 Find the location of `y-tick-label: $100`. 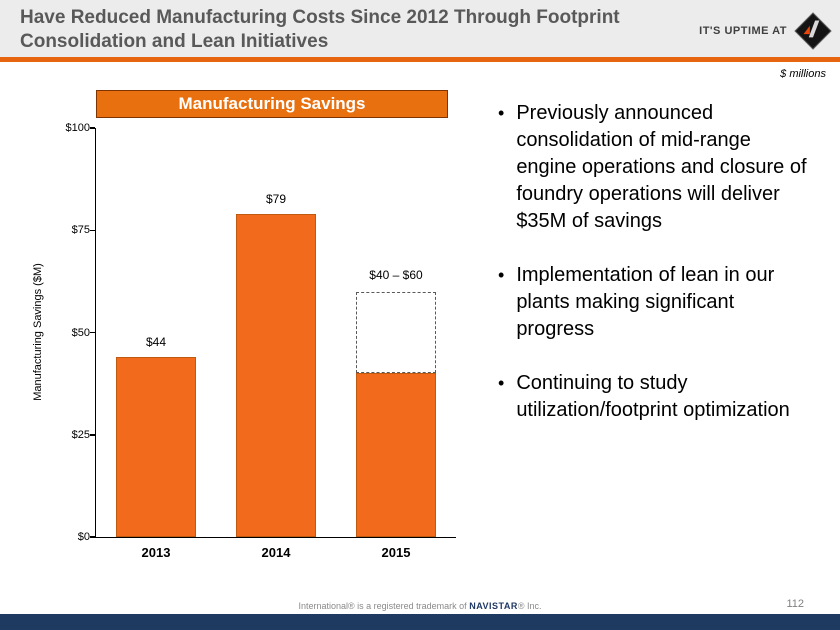

y-tick-label: $100 is located at coordinates (77, 128).